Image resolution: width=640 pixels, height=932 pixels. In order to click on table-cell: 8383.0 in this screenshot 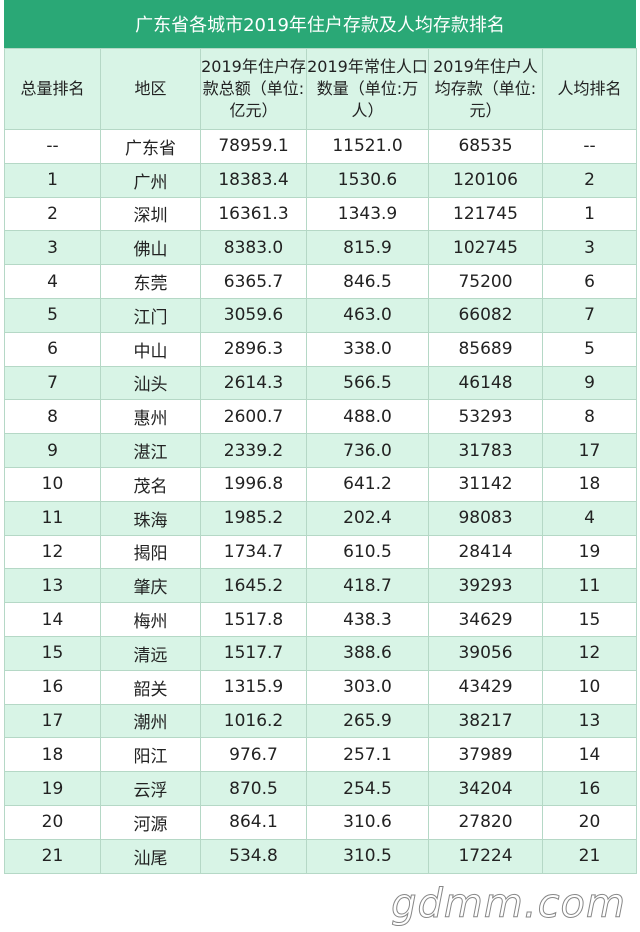, I will do `click(253, 248)`.